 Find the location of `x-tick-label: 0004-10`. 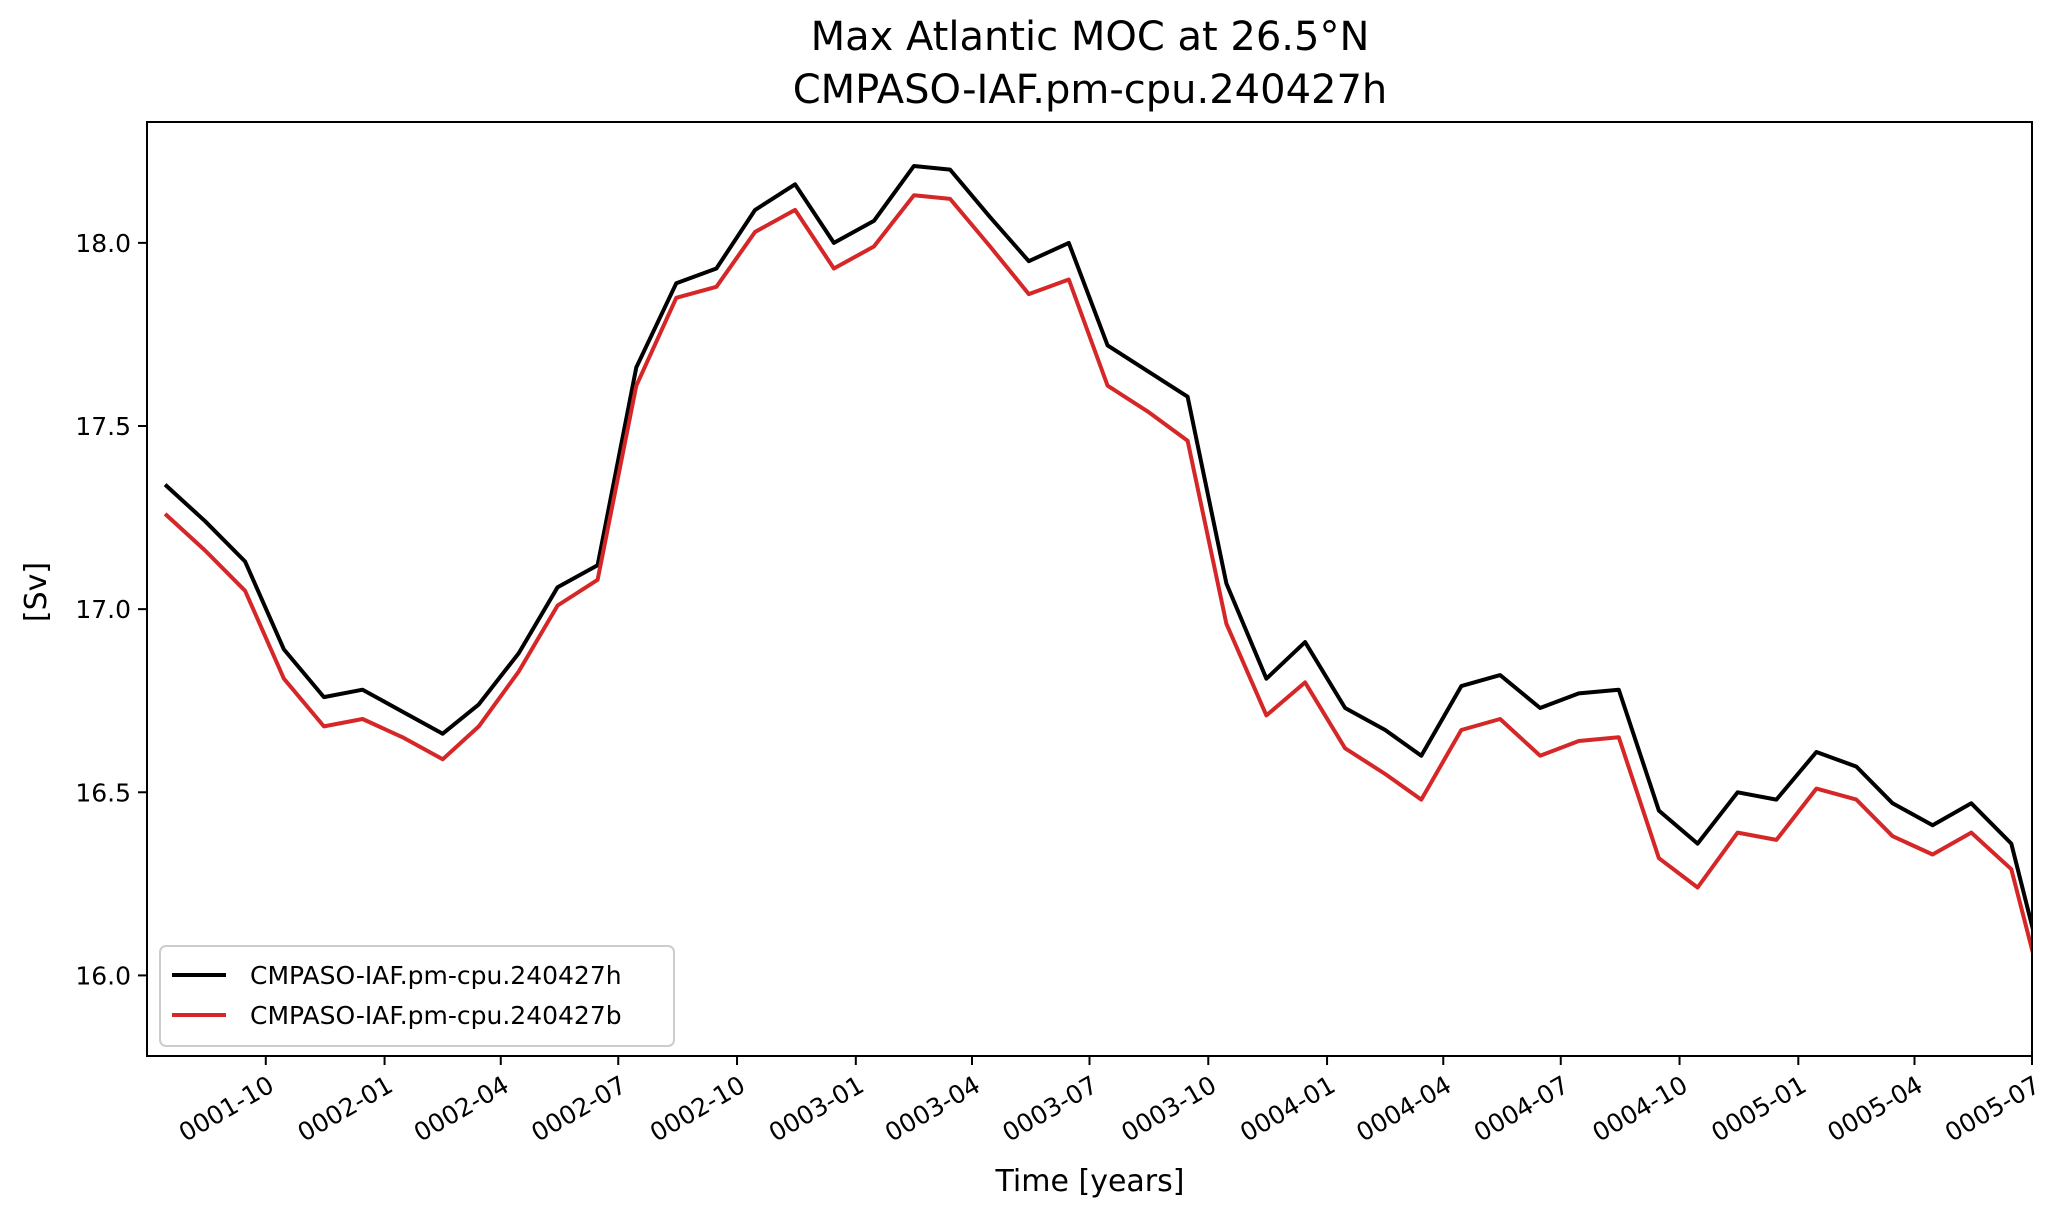

x-tick-label: 0004-10 is located at coordinates (1640, 1108).